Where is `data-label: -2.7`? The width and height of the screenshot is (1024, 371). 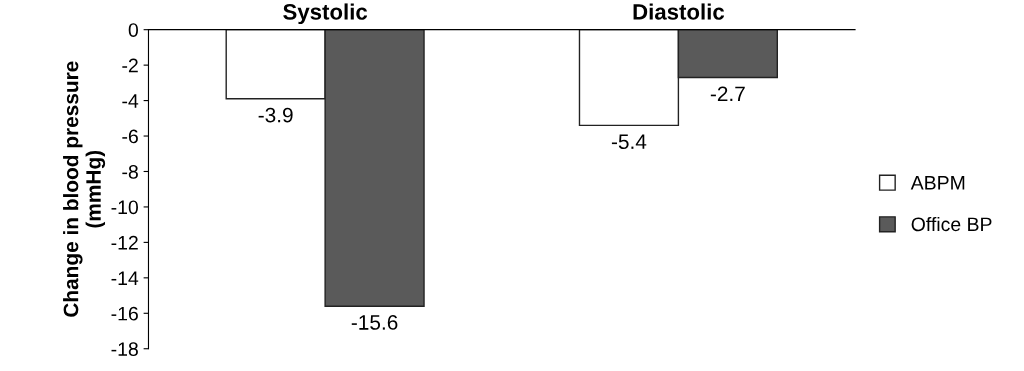
data-label: -2.7 is located at coordinates (727, 93).